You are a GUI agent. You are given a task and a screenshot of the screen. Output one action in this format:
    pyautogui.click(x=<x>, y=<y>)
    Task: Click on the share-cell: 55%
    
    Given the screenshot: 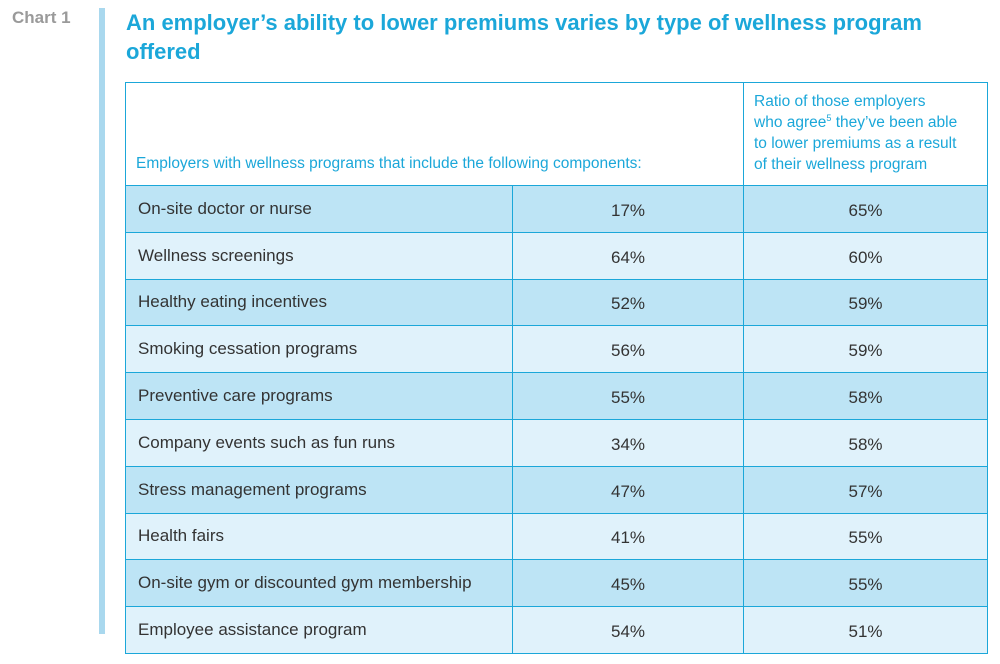 What is the action you would take?
    pyautogui.click(x=628, y=396)
    